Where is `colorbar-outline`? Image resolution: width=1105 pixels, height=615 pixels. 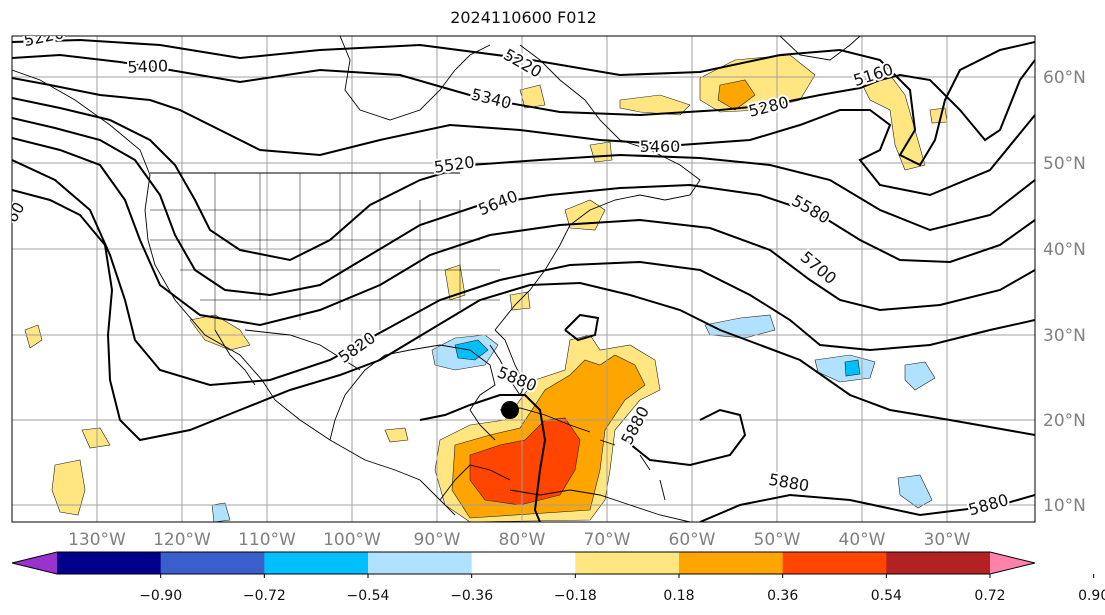
colorbar-outline is located at coordinates (523, 563).